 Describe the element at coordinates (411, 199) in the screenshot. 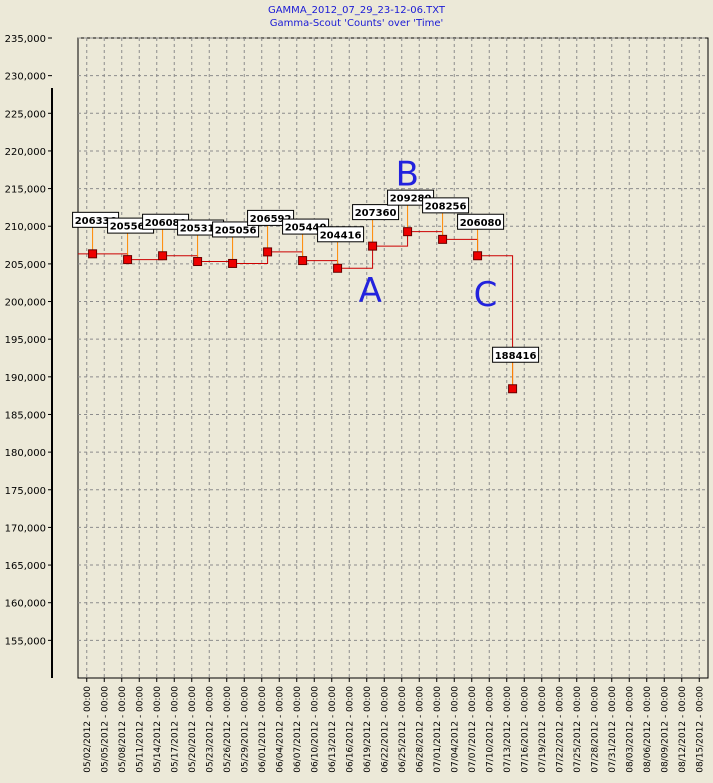

I see `data-label: 209280` at that location.